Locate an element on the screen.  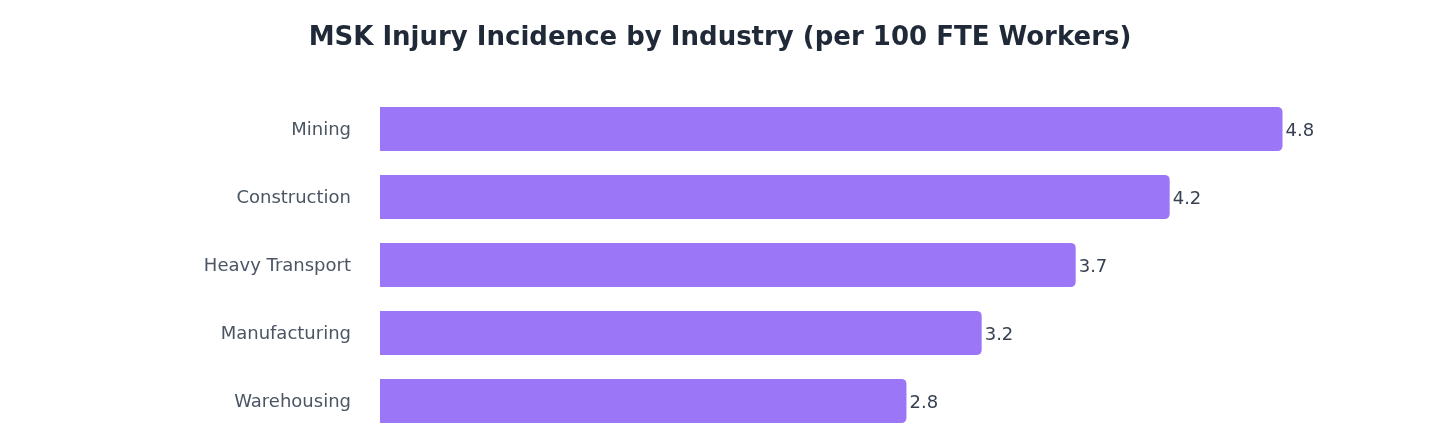
y-tick-label: Manufacturing is located at coordinates (285, 333).